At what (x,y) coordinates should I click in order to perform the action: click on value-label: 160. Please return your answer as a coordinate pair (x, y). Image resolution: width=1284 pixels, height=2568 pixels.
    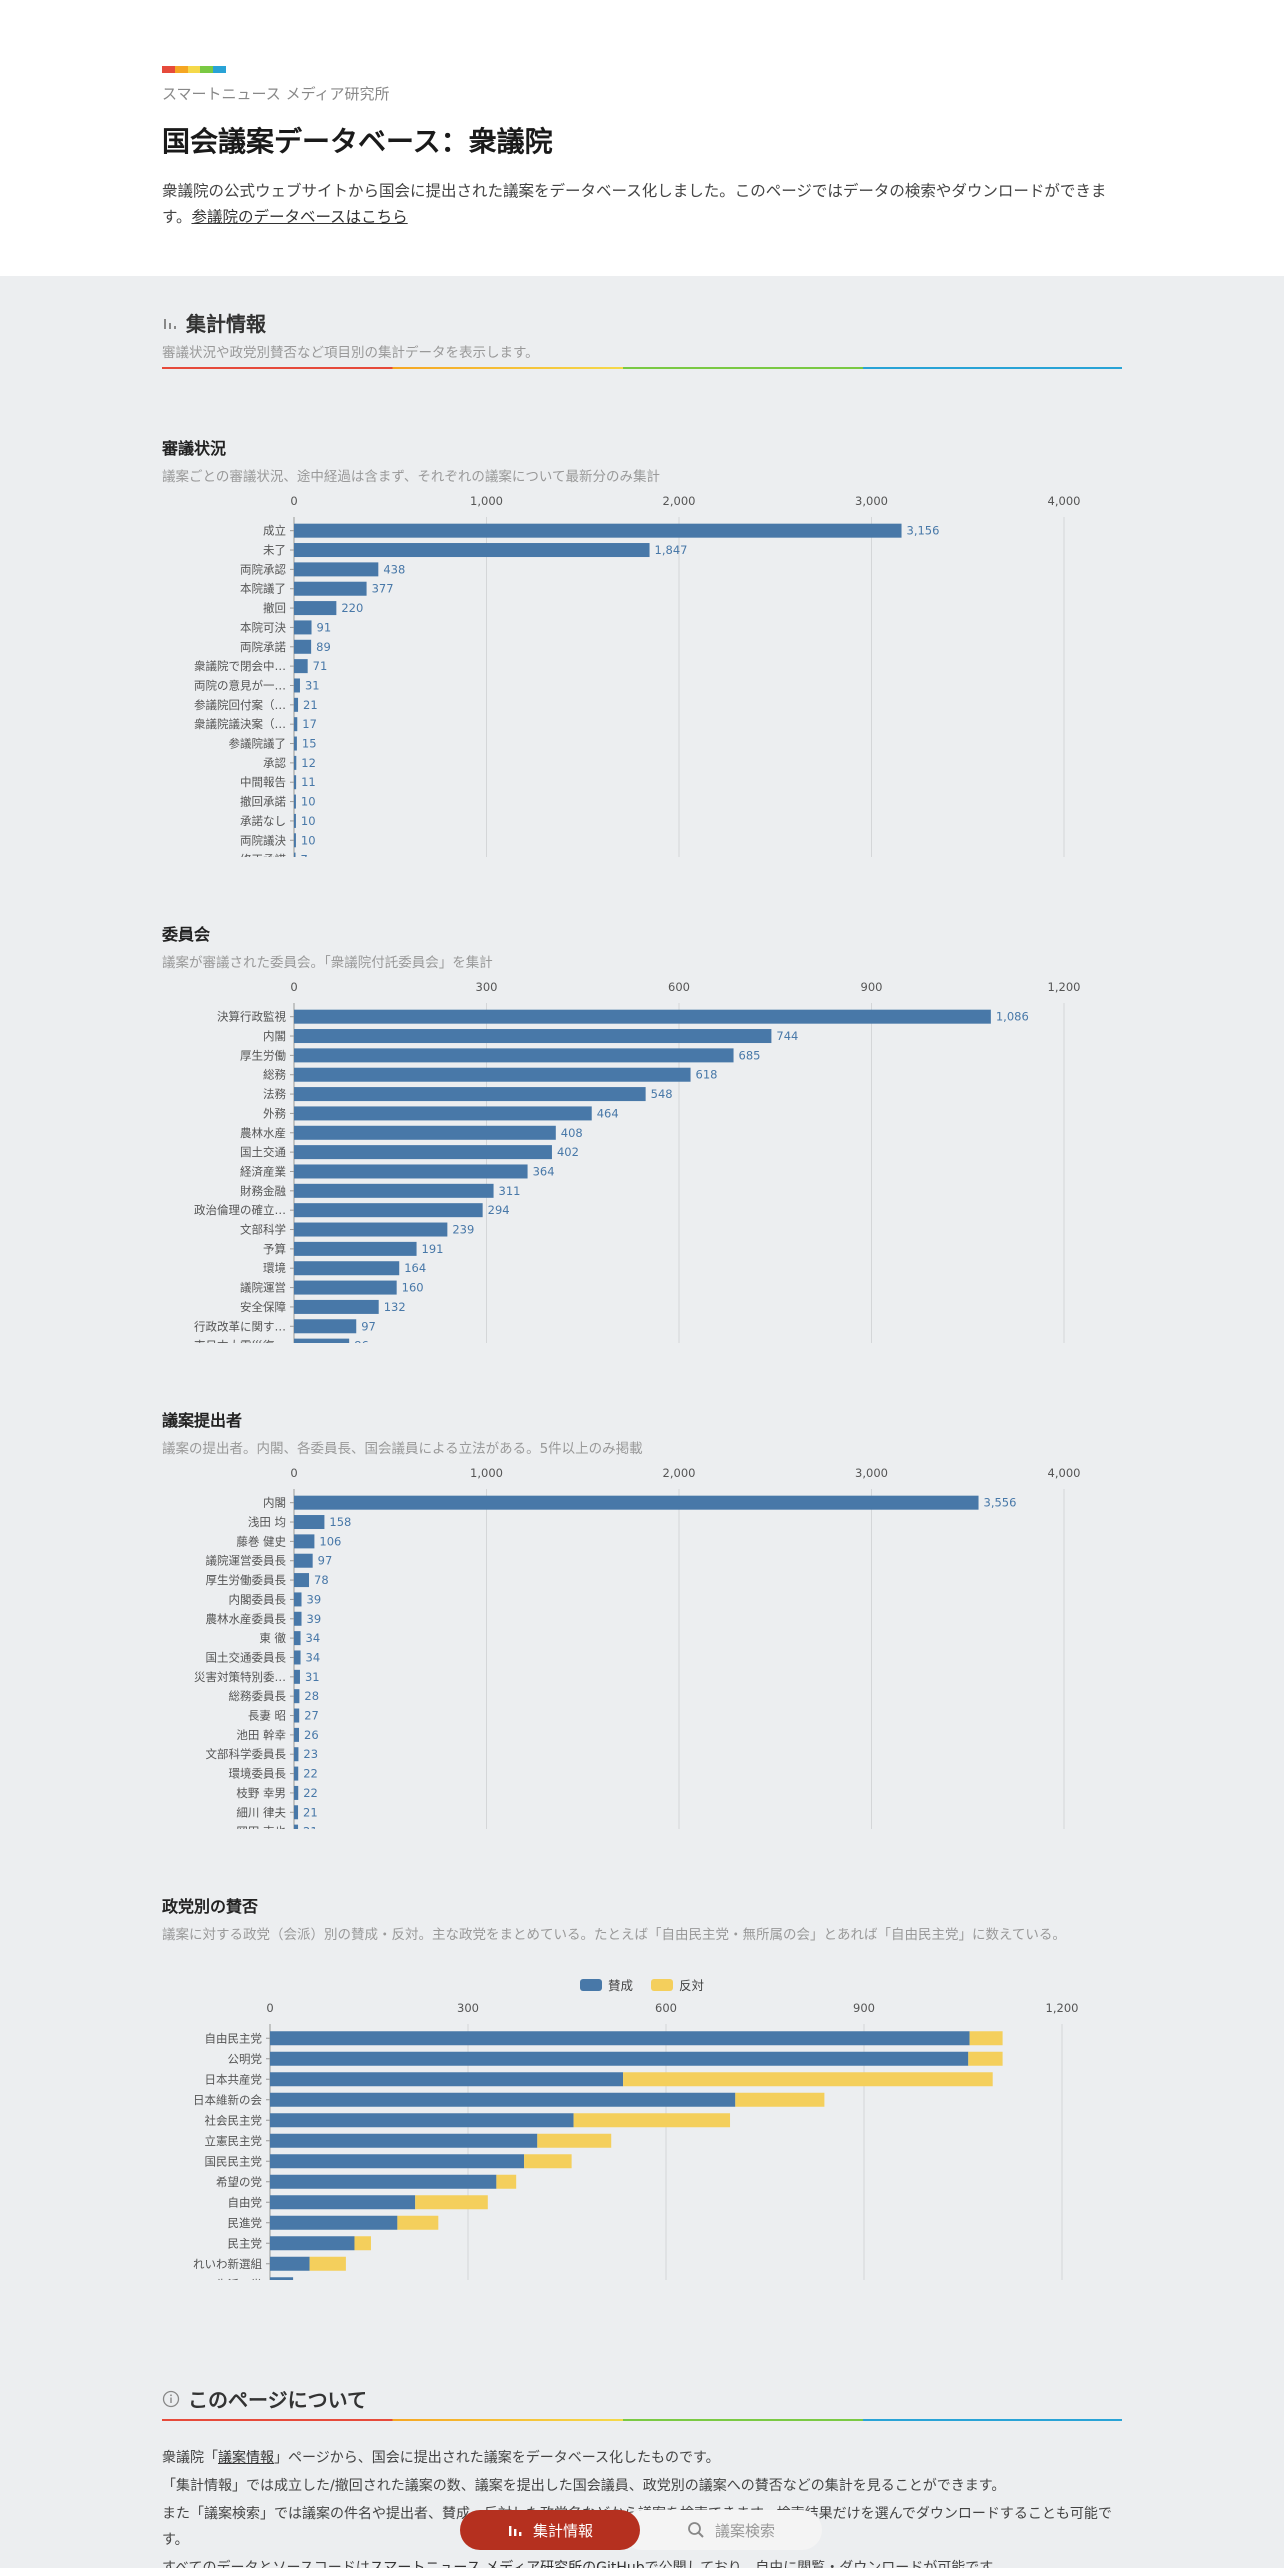
    Looking at the image, I should click on (413, 1288).